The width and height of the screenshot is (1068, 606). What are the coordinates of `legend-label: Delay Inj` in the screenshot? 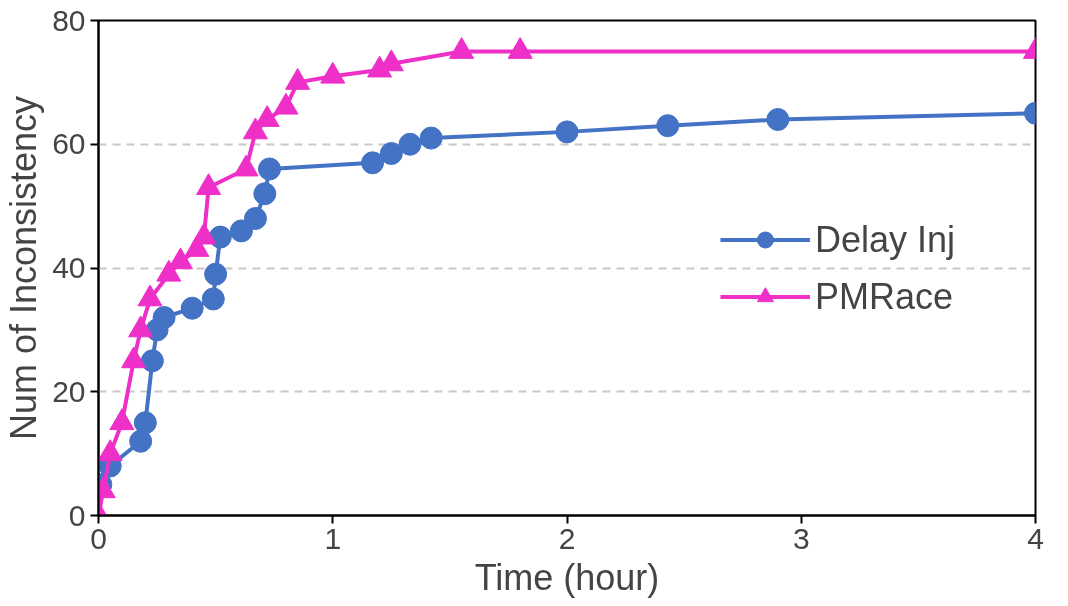 It's located at (884, 239).